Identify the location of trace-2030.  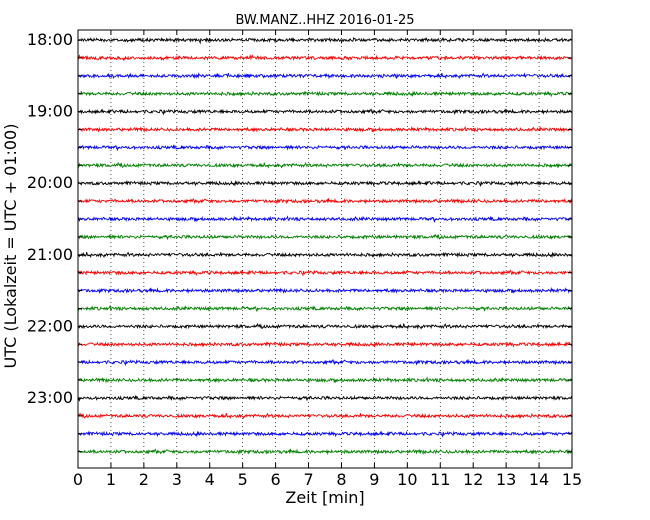
(325, 219).